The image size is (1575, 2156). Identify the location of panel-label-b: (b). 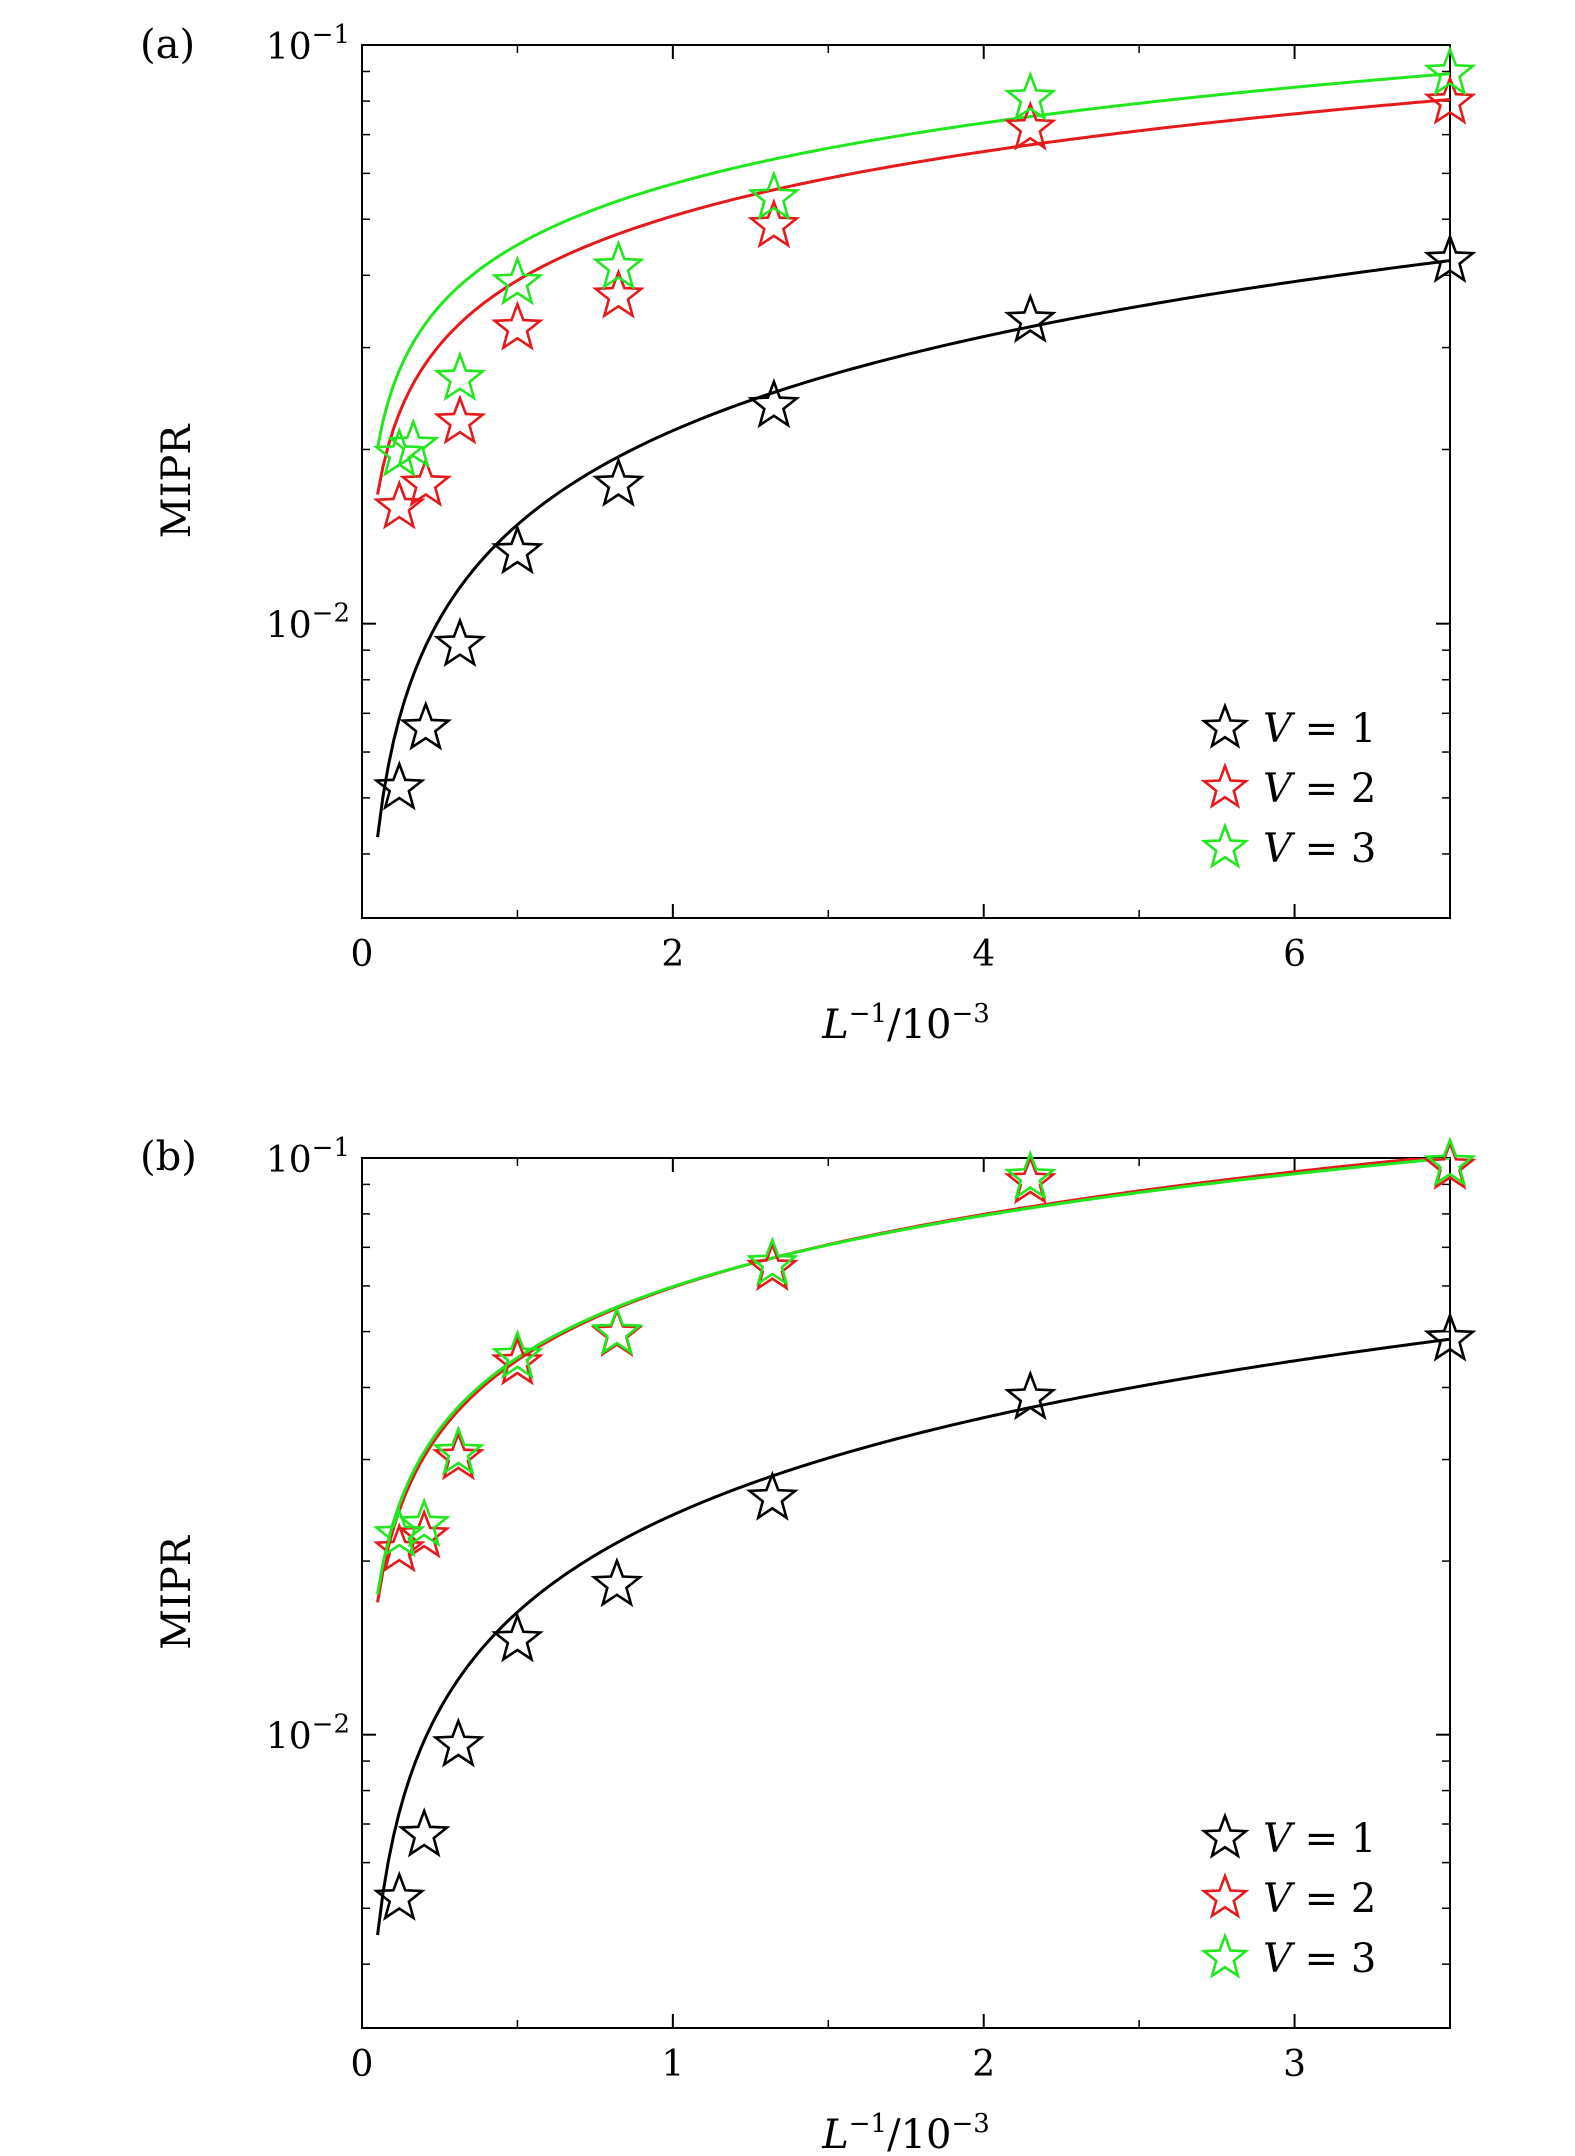
(168, 1157).